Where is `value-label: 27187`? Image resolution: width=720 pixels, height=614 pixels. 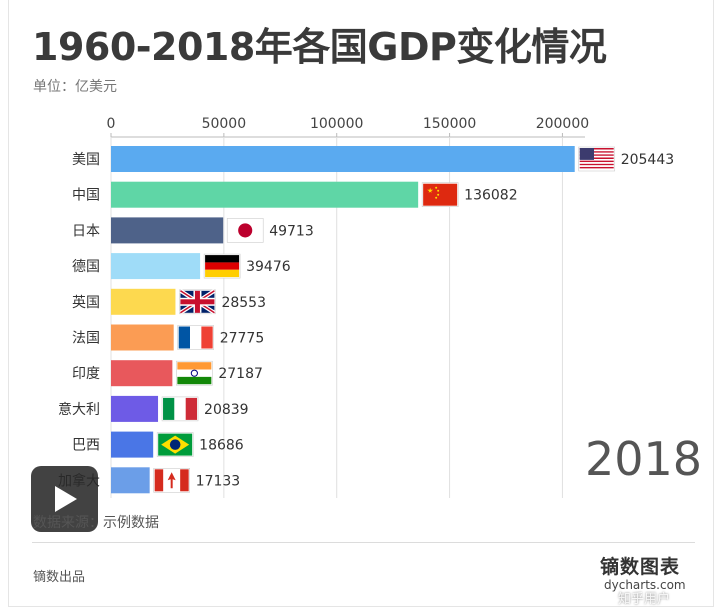
value-label: 27187 is located at coordinates (240, 374).